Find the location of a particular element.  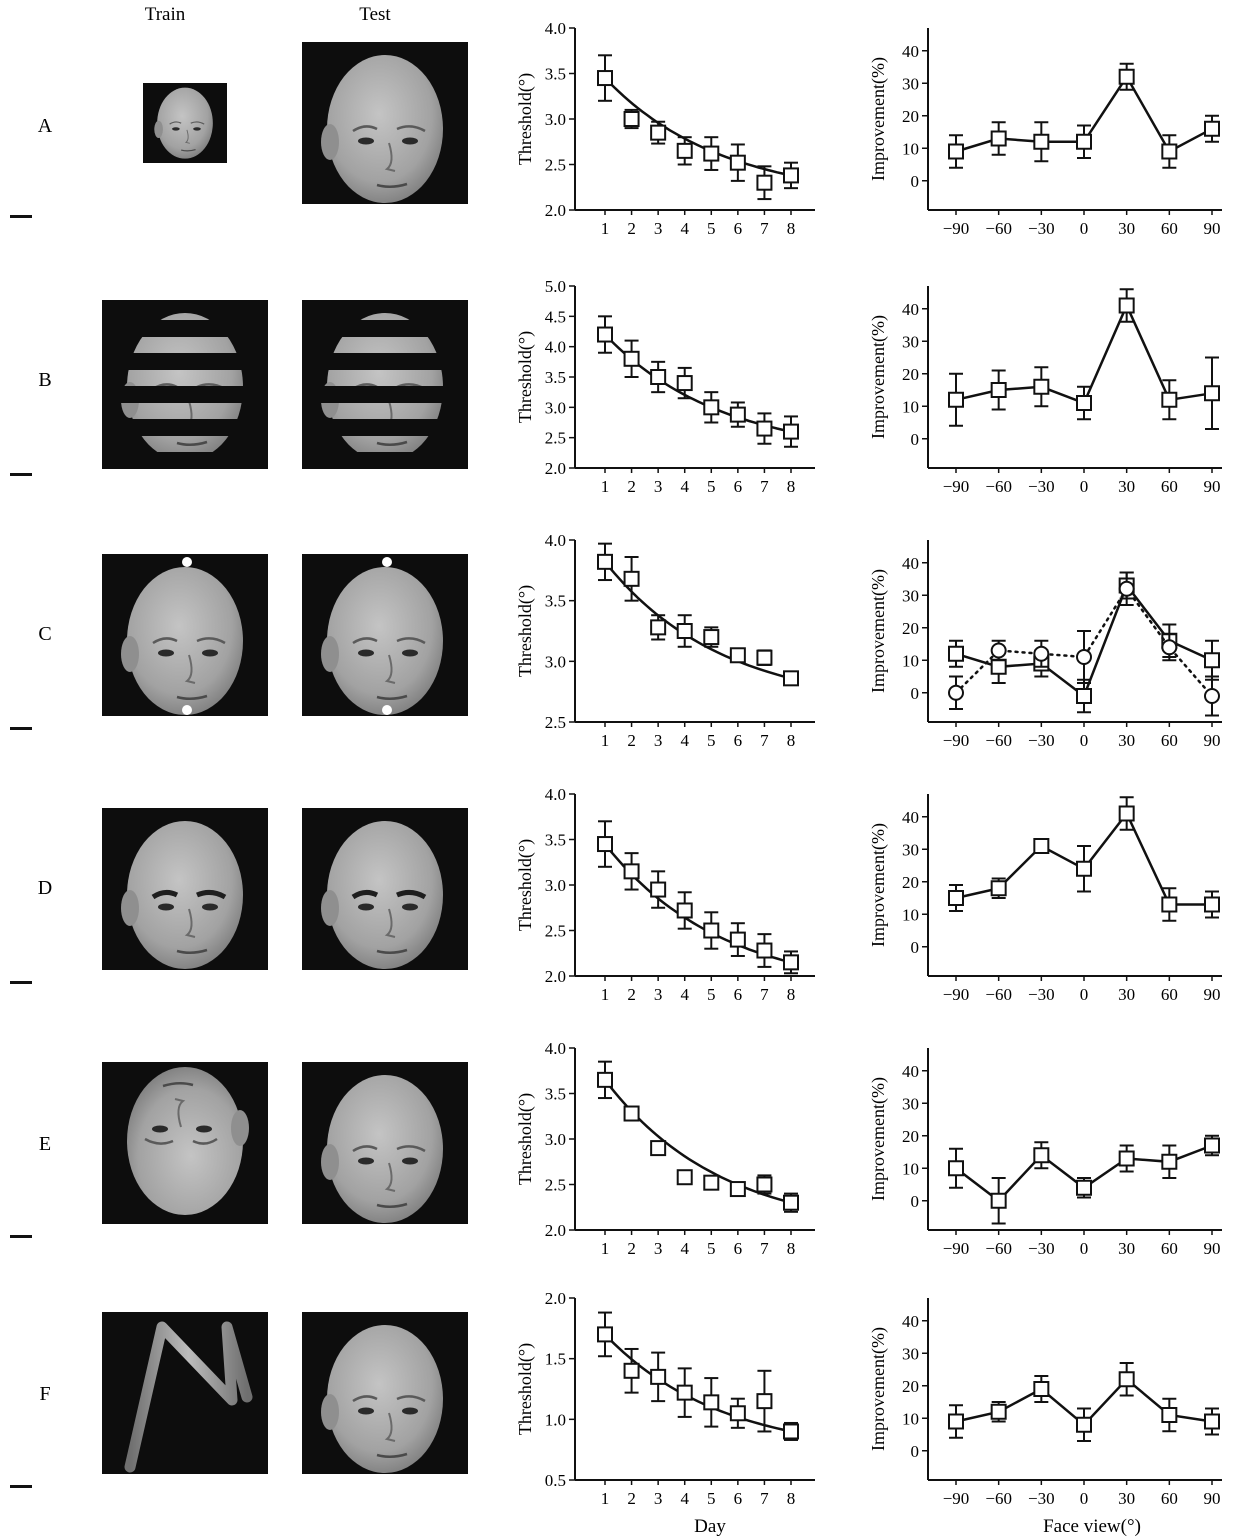

y-axis-label: Threshold(°) is located at coordinates (525, 377).